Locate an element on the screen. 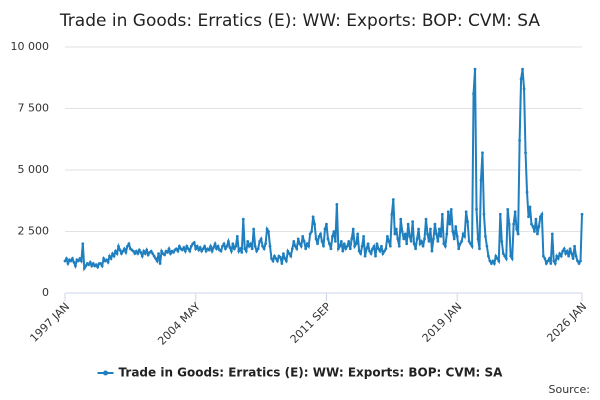 This screenshot has width=600, height=400. y-tick-label: 2 500 is located at coordinates (34, 231).